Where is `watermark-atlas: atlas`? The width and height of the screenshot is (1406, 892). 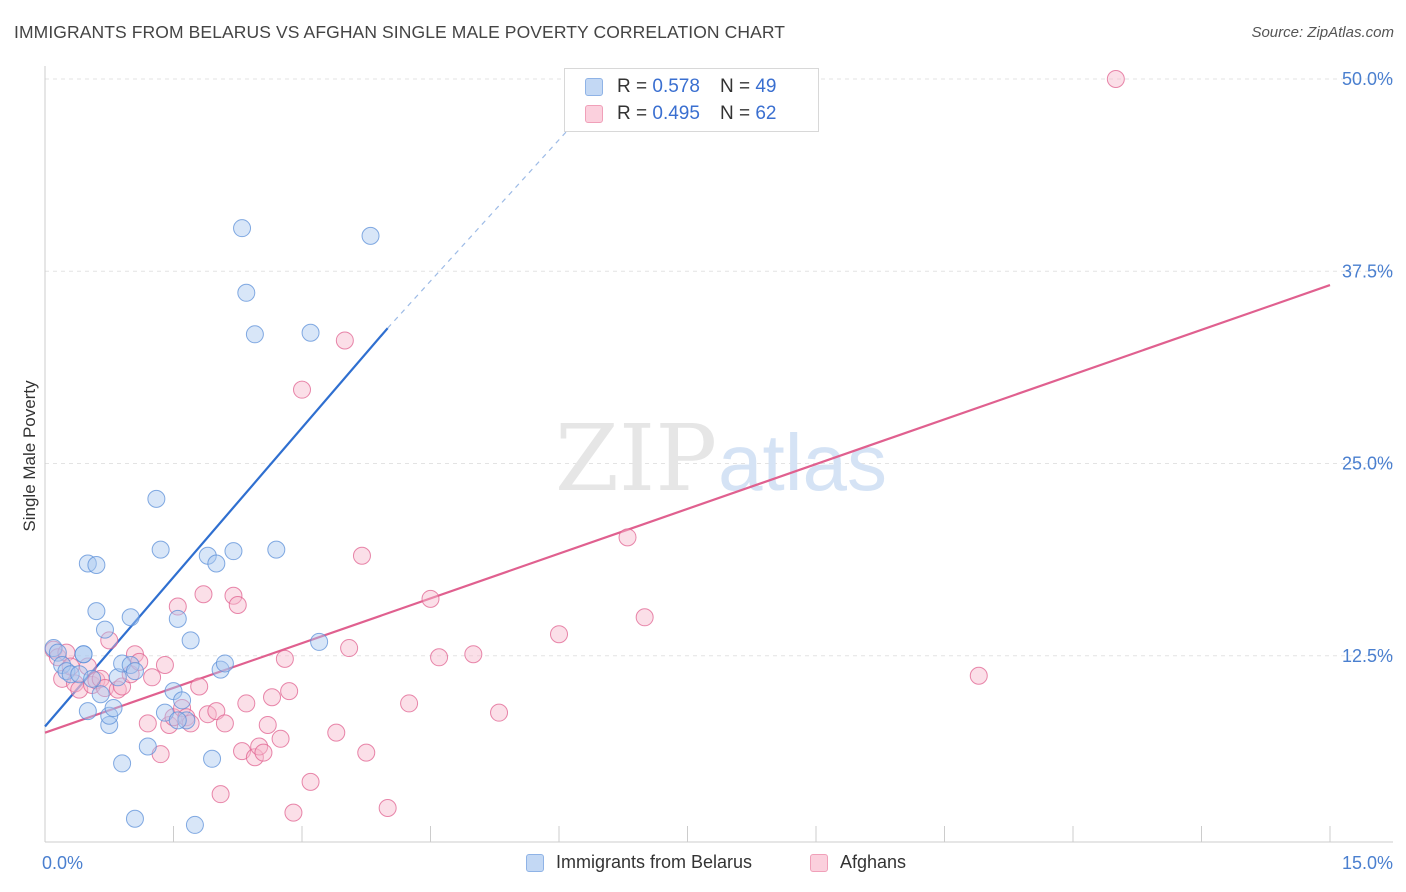
watermark-atlas: atlas is located at coordinates (802, 462).